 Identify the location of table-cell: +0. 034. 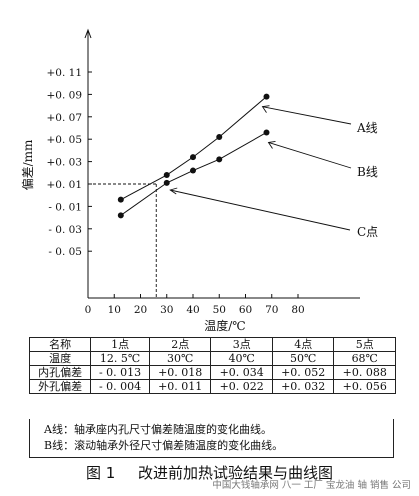
(241, 372).